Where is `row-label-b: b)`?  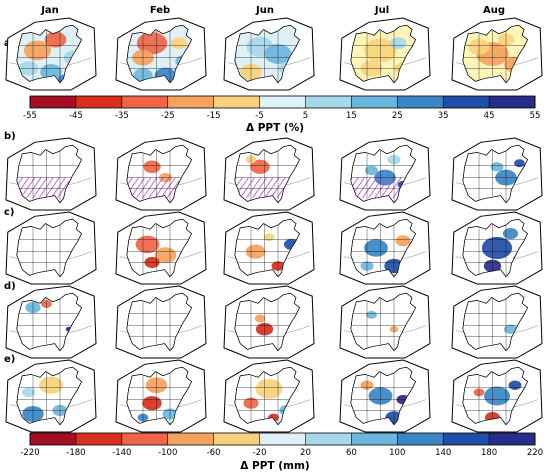 row-label-b: b) is located at coordinates (10, 136).